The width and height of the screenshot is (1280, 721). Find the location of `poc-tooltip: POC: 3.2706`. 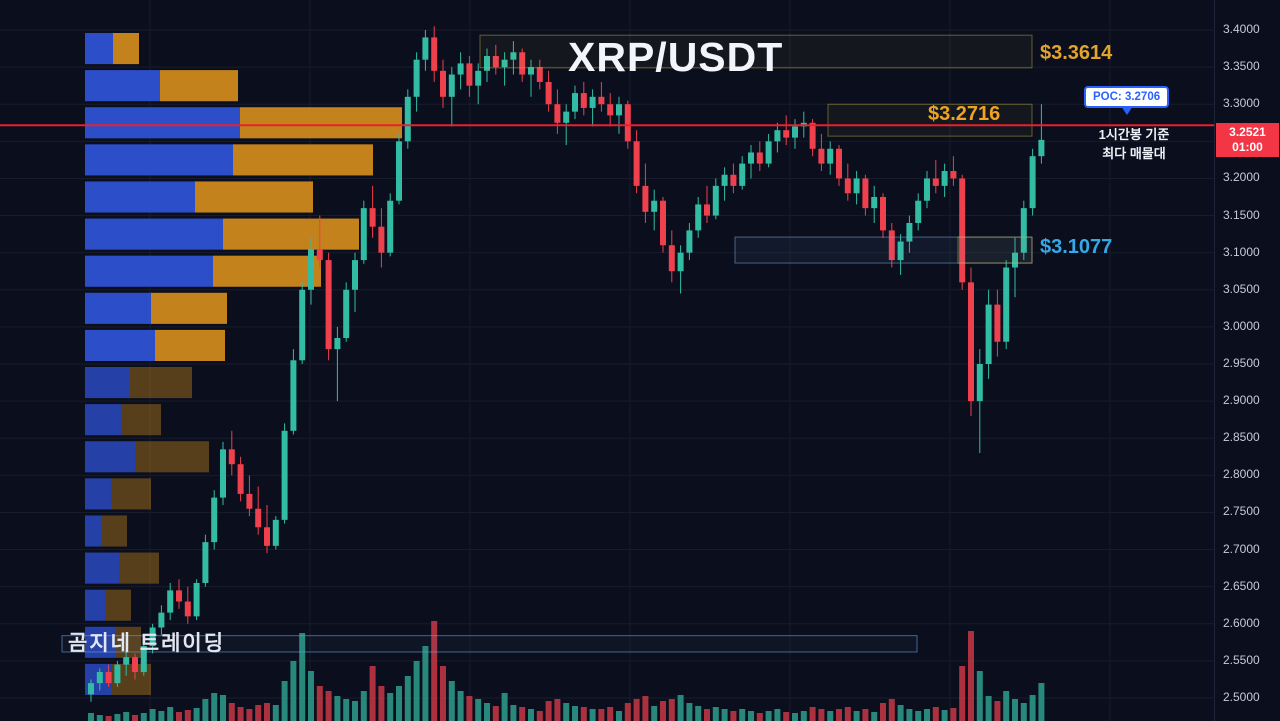

poc-tooltip: POC: 3.2706 is located at coordinates (1127, 100).